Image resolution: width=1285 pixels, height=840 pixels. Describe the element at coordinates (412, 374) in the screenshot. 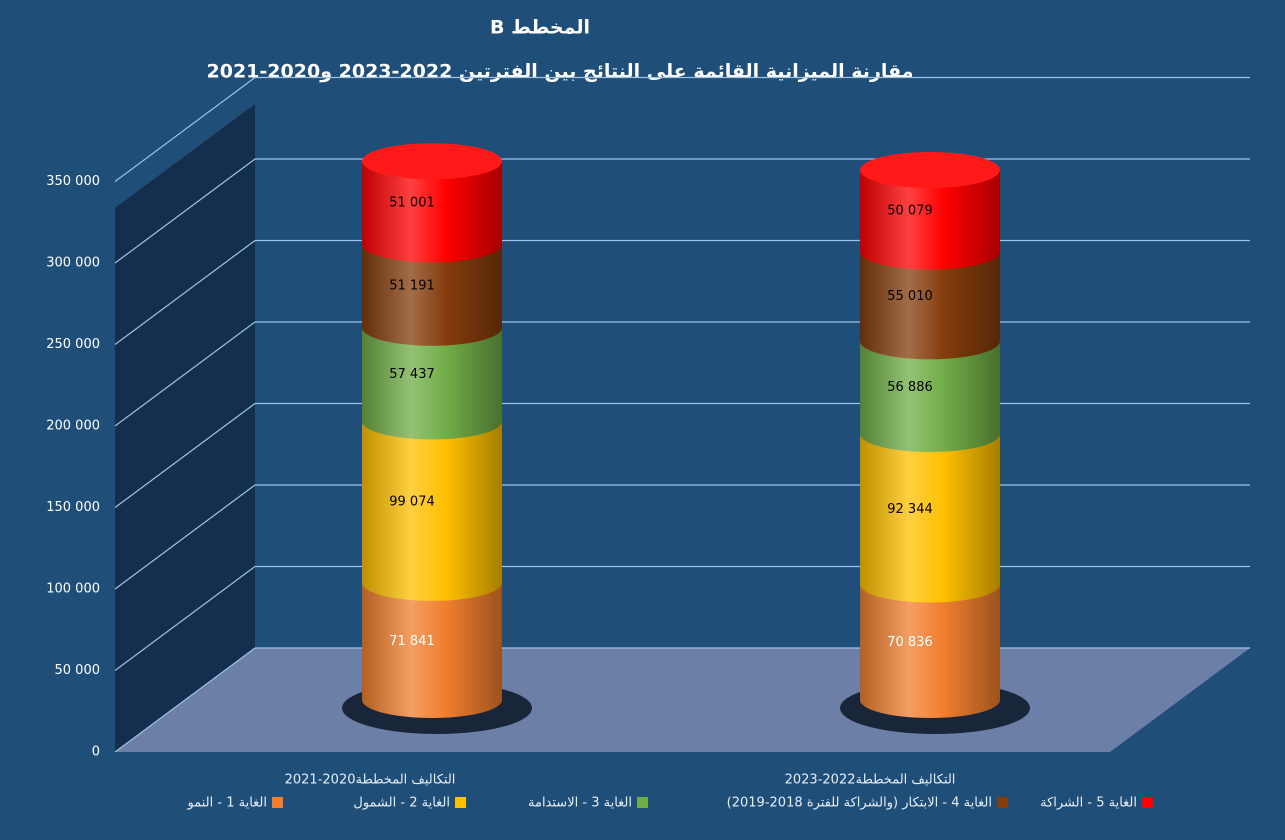

I see `data-label: 57 437` at that location.